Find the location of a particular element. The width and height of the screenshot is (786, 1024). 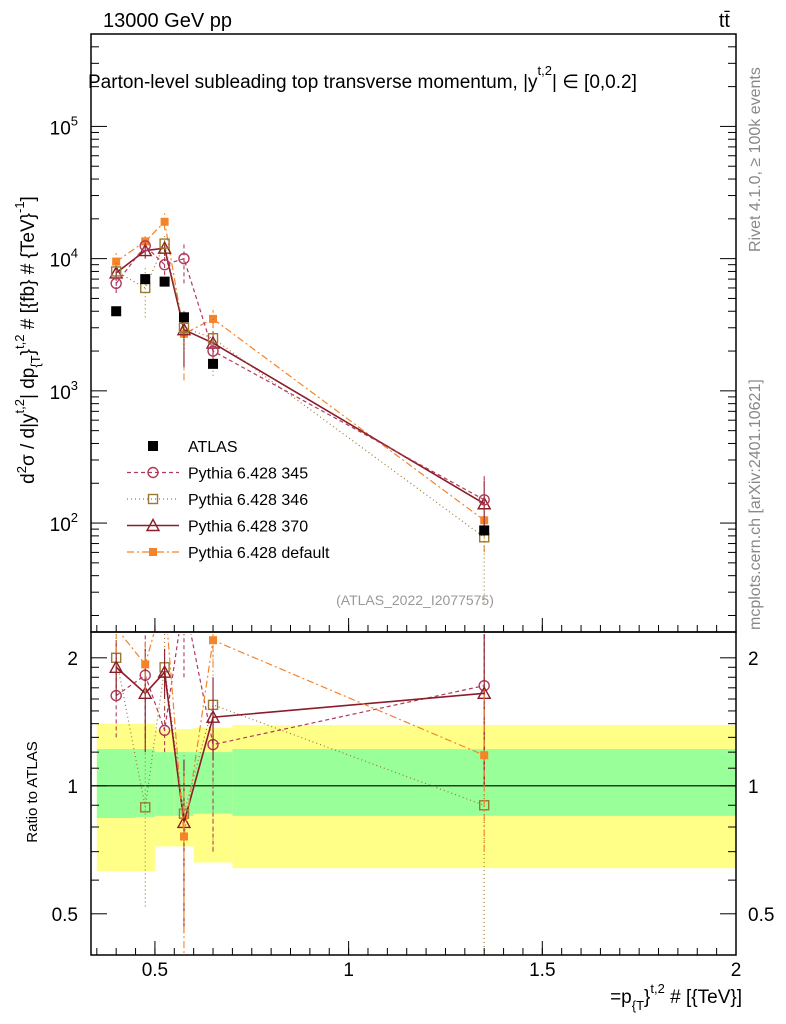

main-line-pythia-6-428-default is located at coordinates (300, 370).